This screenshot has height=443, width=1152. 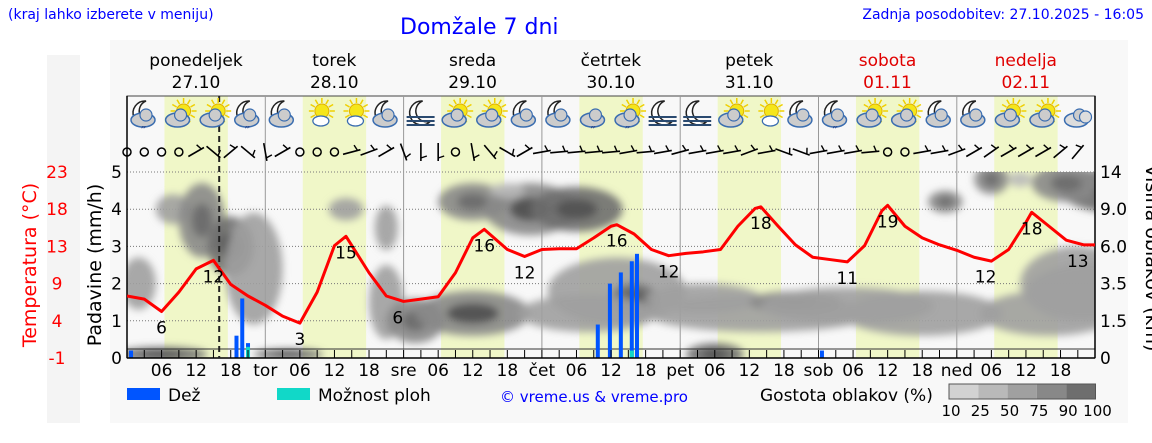 What do you see at coordinates (1097, 411) in the screenshot?
I see `density-level-label: 100` at bounding box center [1097, 411].